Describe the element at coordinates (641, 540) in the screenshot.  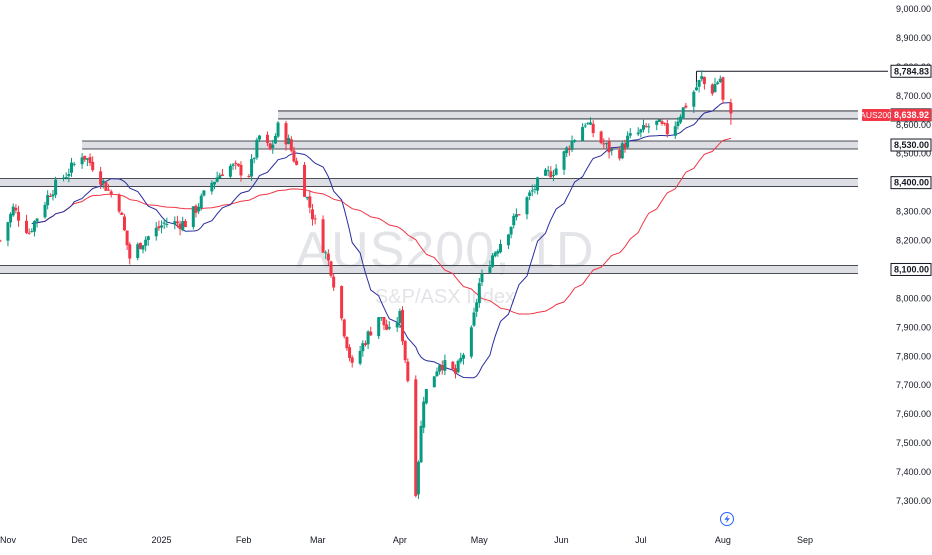
I see `time-tick-label: Jul` at that location.